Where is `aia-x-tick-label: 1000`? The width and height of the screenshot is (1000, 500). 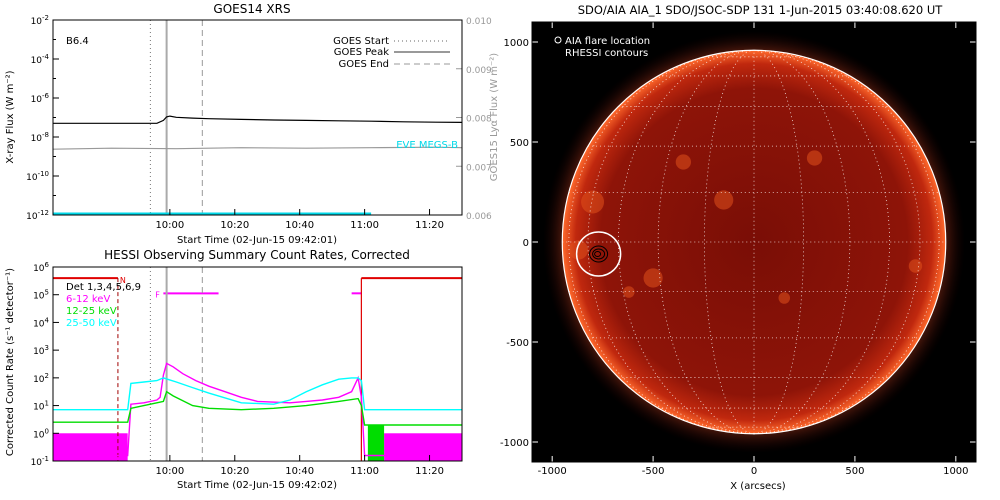
aia-x-tick-label: 1000 is located at coordinates (955, 471).